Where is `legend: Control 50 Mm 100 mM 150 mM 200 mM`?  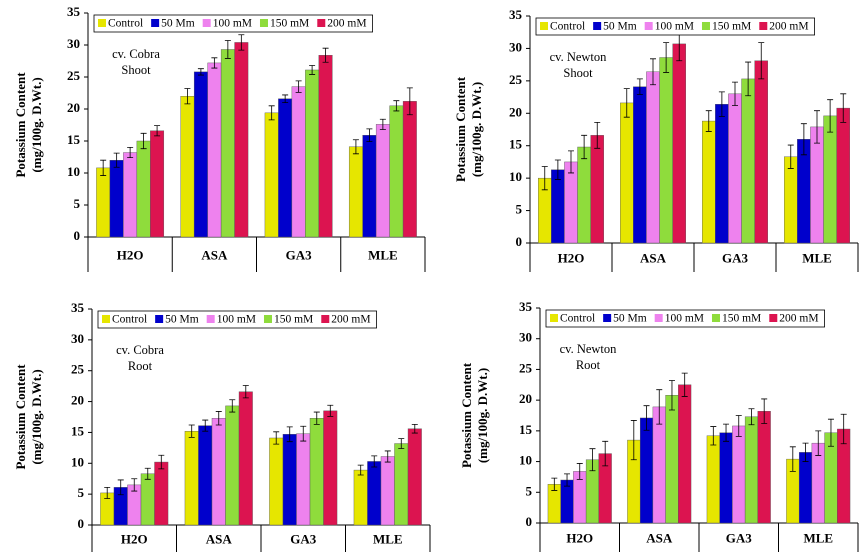
legend: Control 50 Mm 100 mM 150 mM 200 mM is located at coordinates (675, 26).